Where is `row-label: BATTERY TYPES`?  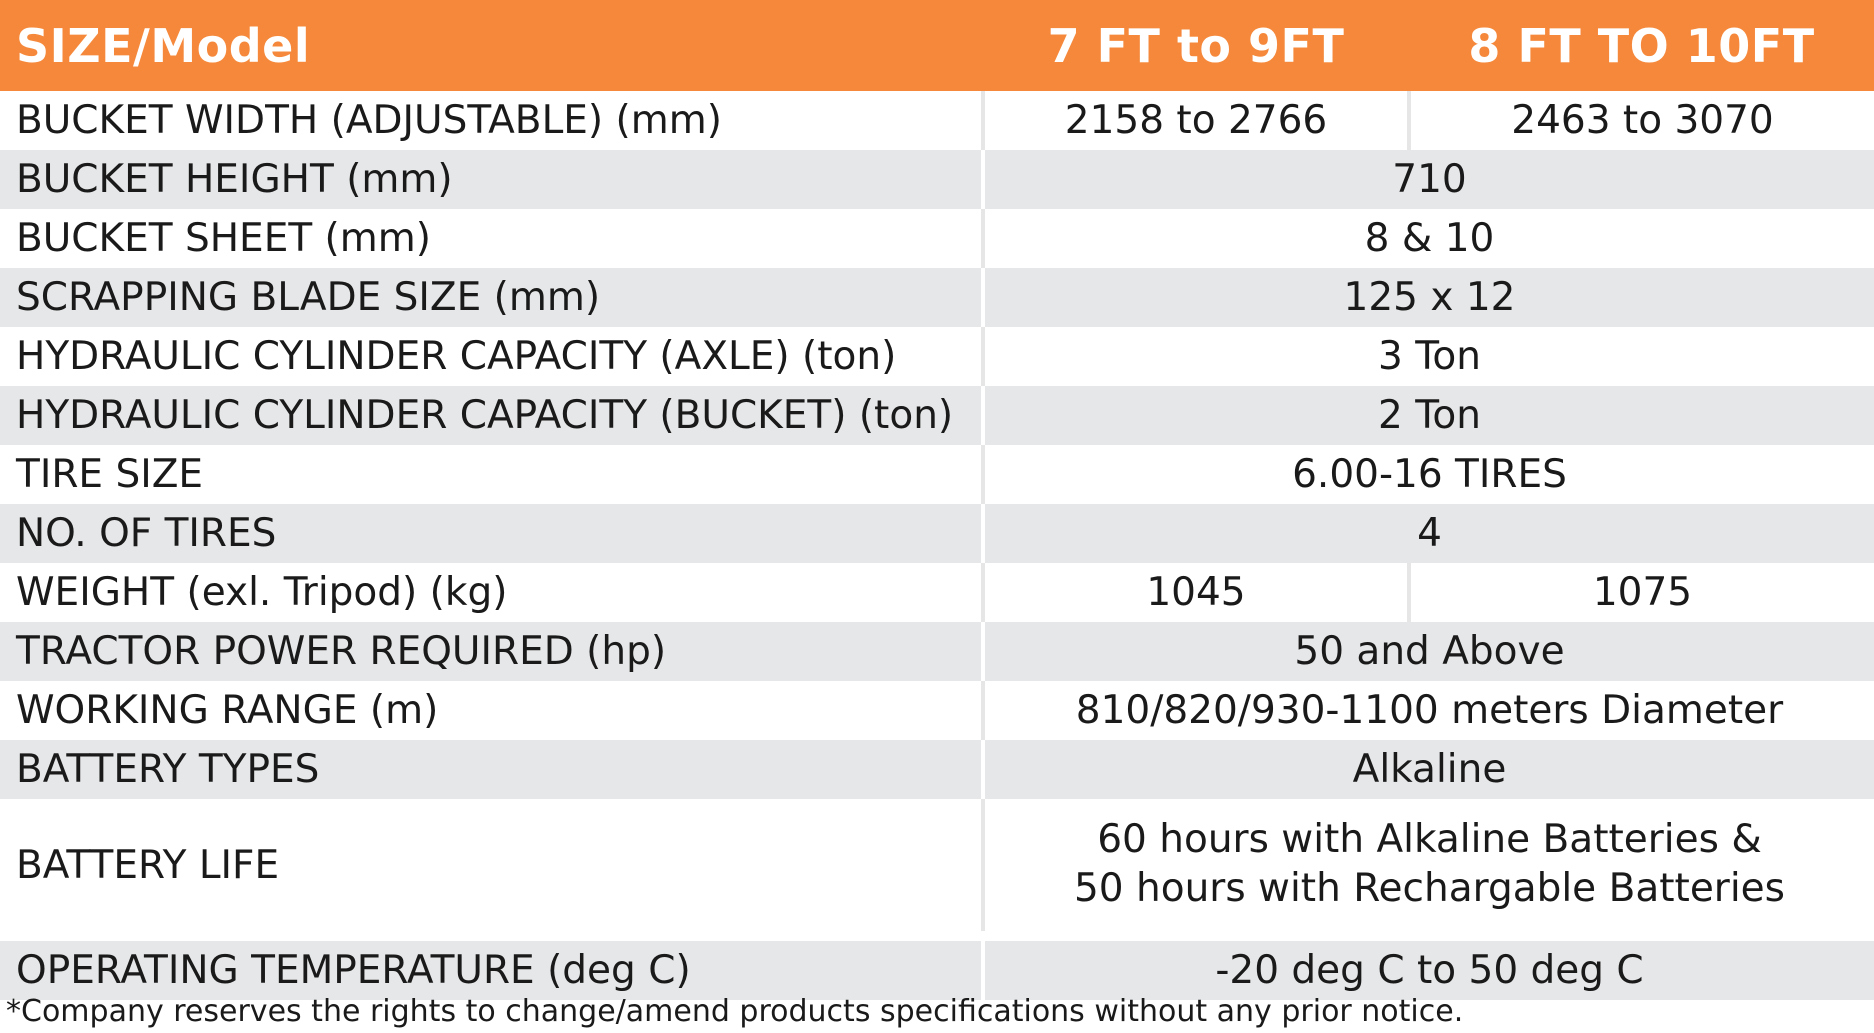
row-label: BATTERY TYPES is located at coordinates (492, 769).